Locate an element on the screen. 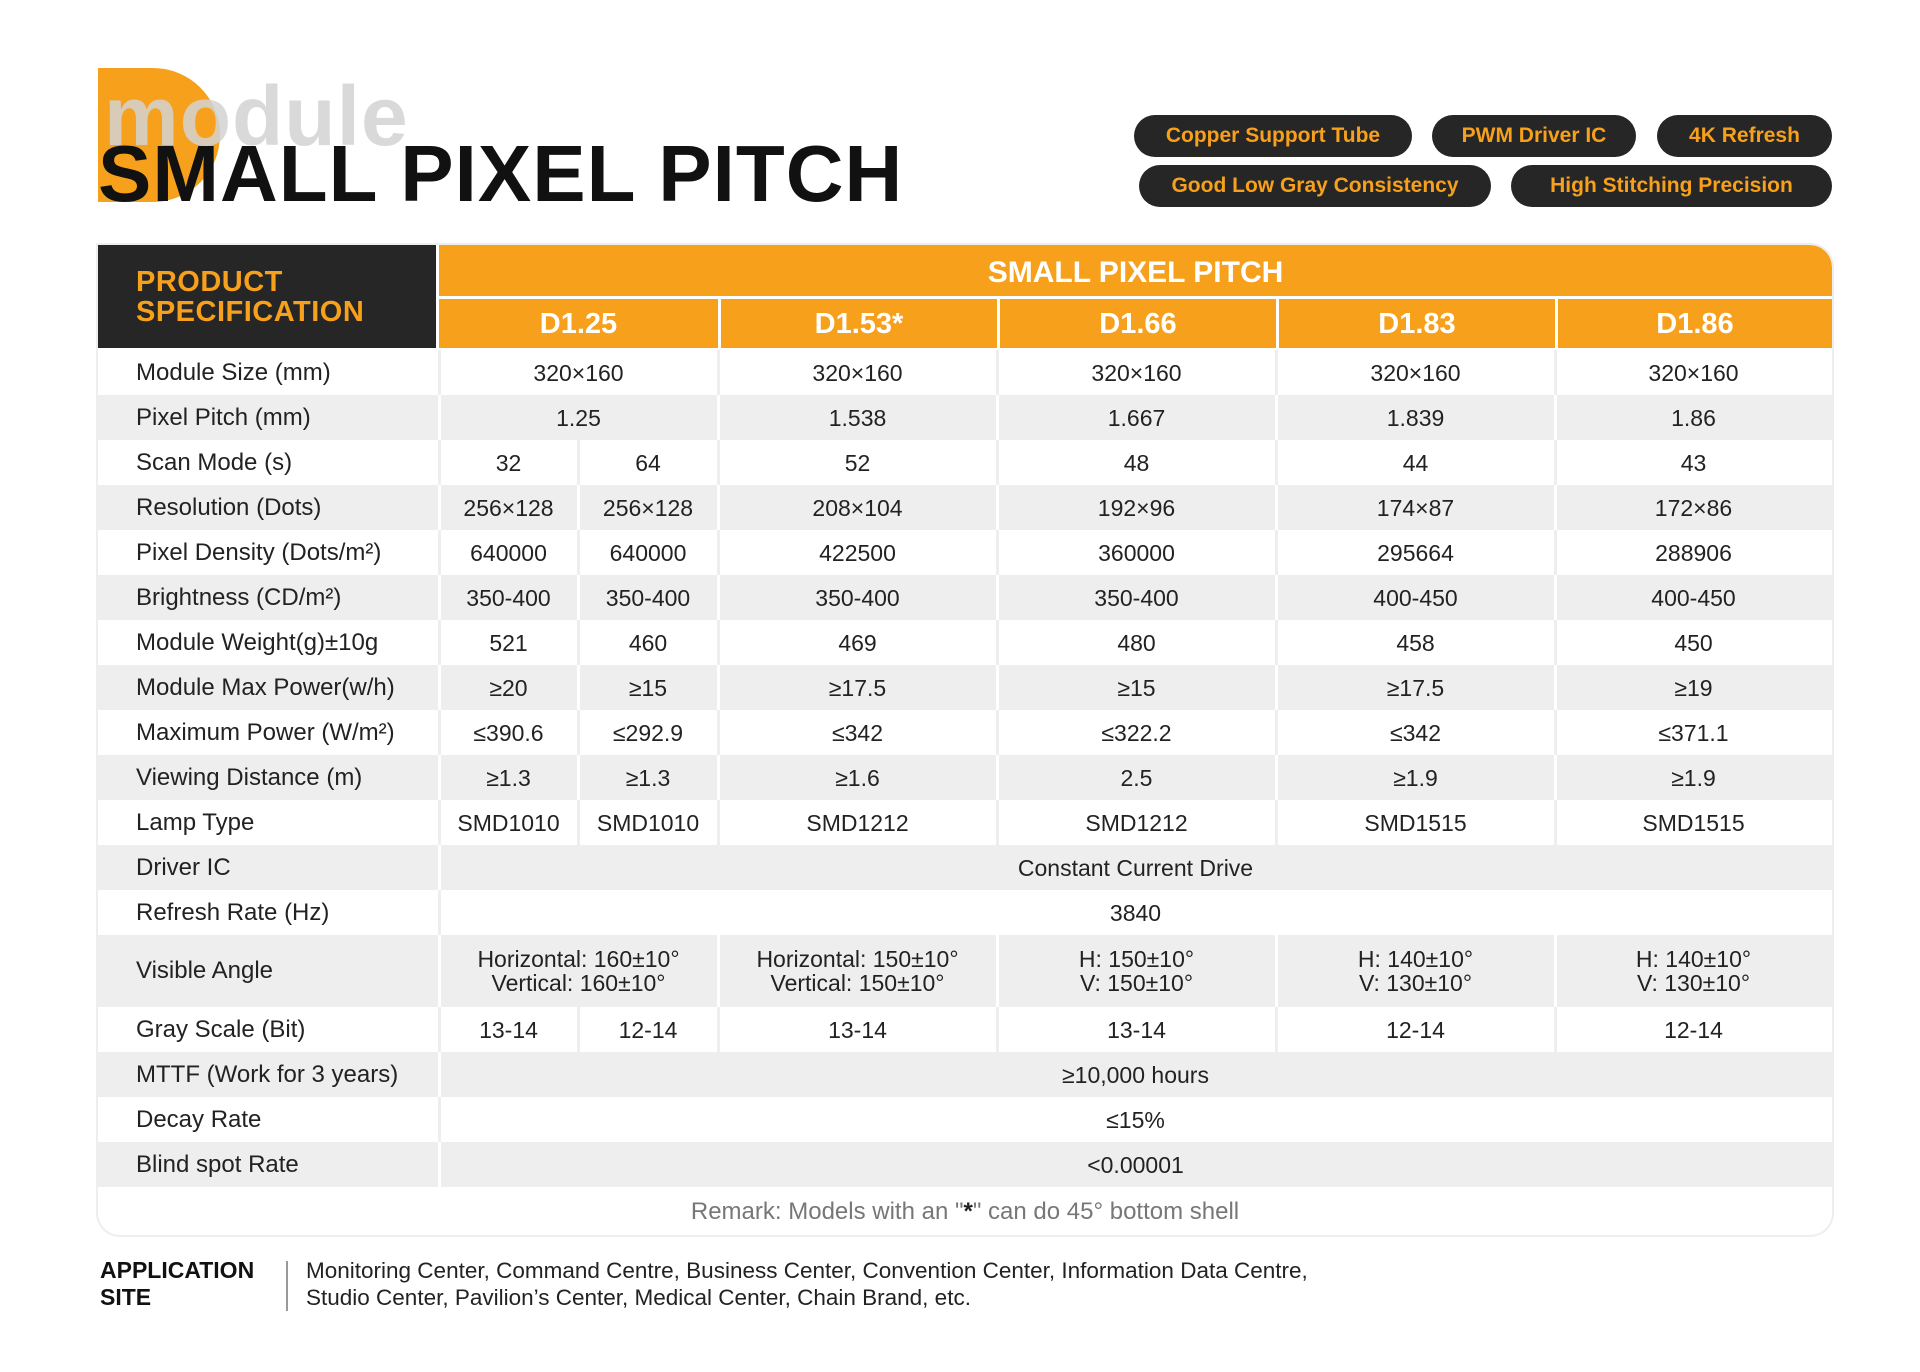 The image size is (1920, 1372). spec-row: Driver IC Constant Current Drive is located at coordinates (965, 867).